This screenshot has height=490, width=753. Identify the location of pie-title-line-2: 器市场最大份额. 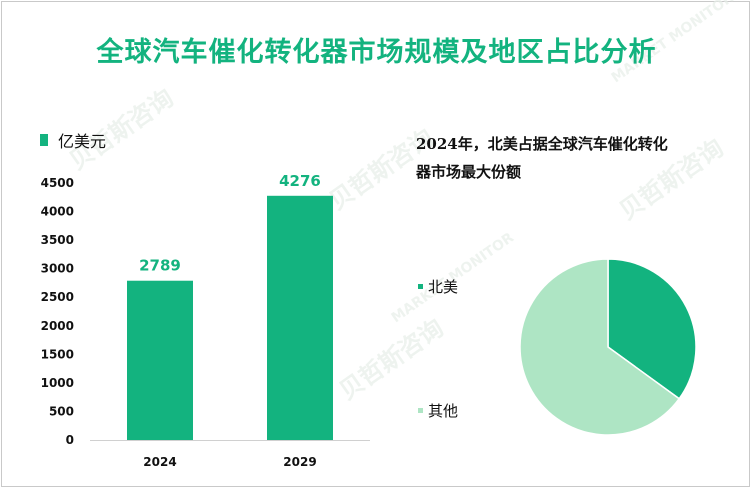
(469, 172).